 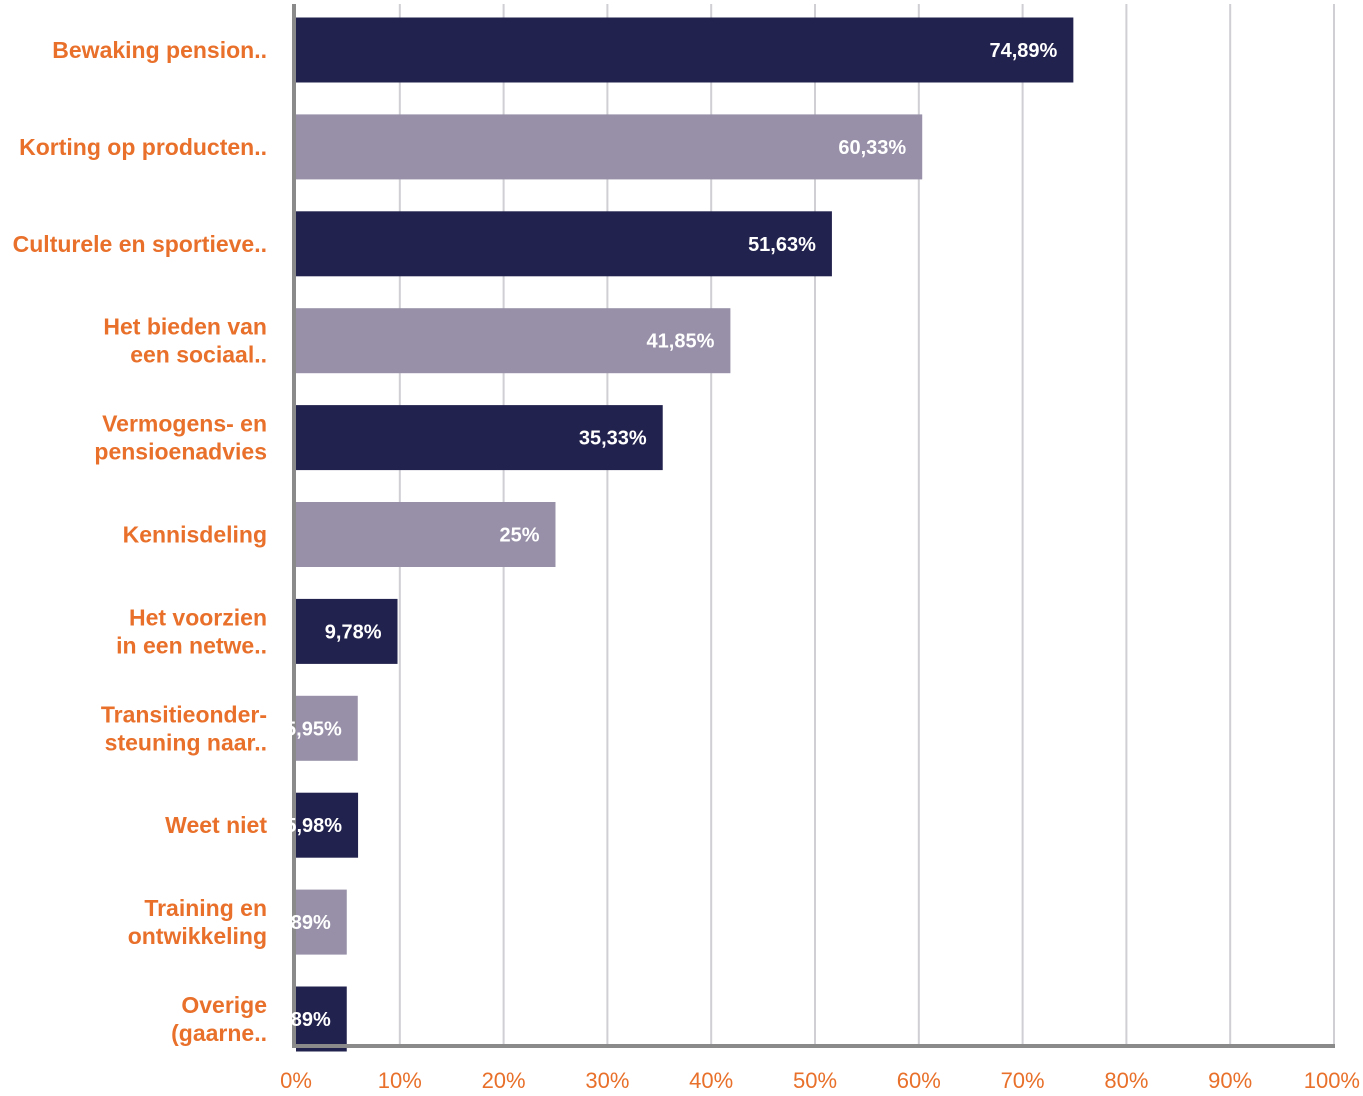 I want to click on category-label: Het bieden van een sociaal.., so click(x=185, y=341).